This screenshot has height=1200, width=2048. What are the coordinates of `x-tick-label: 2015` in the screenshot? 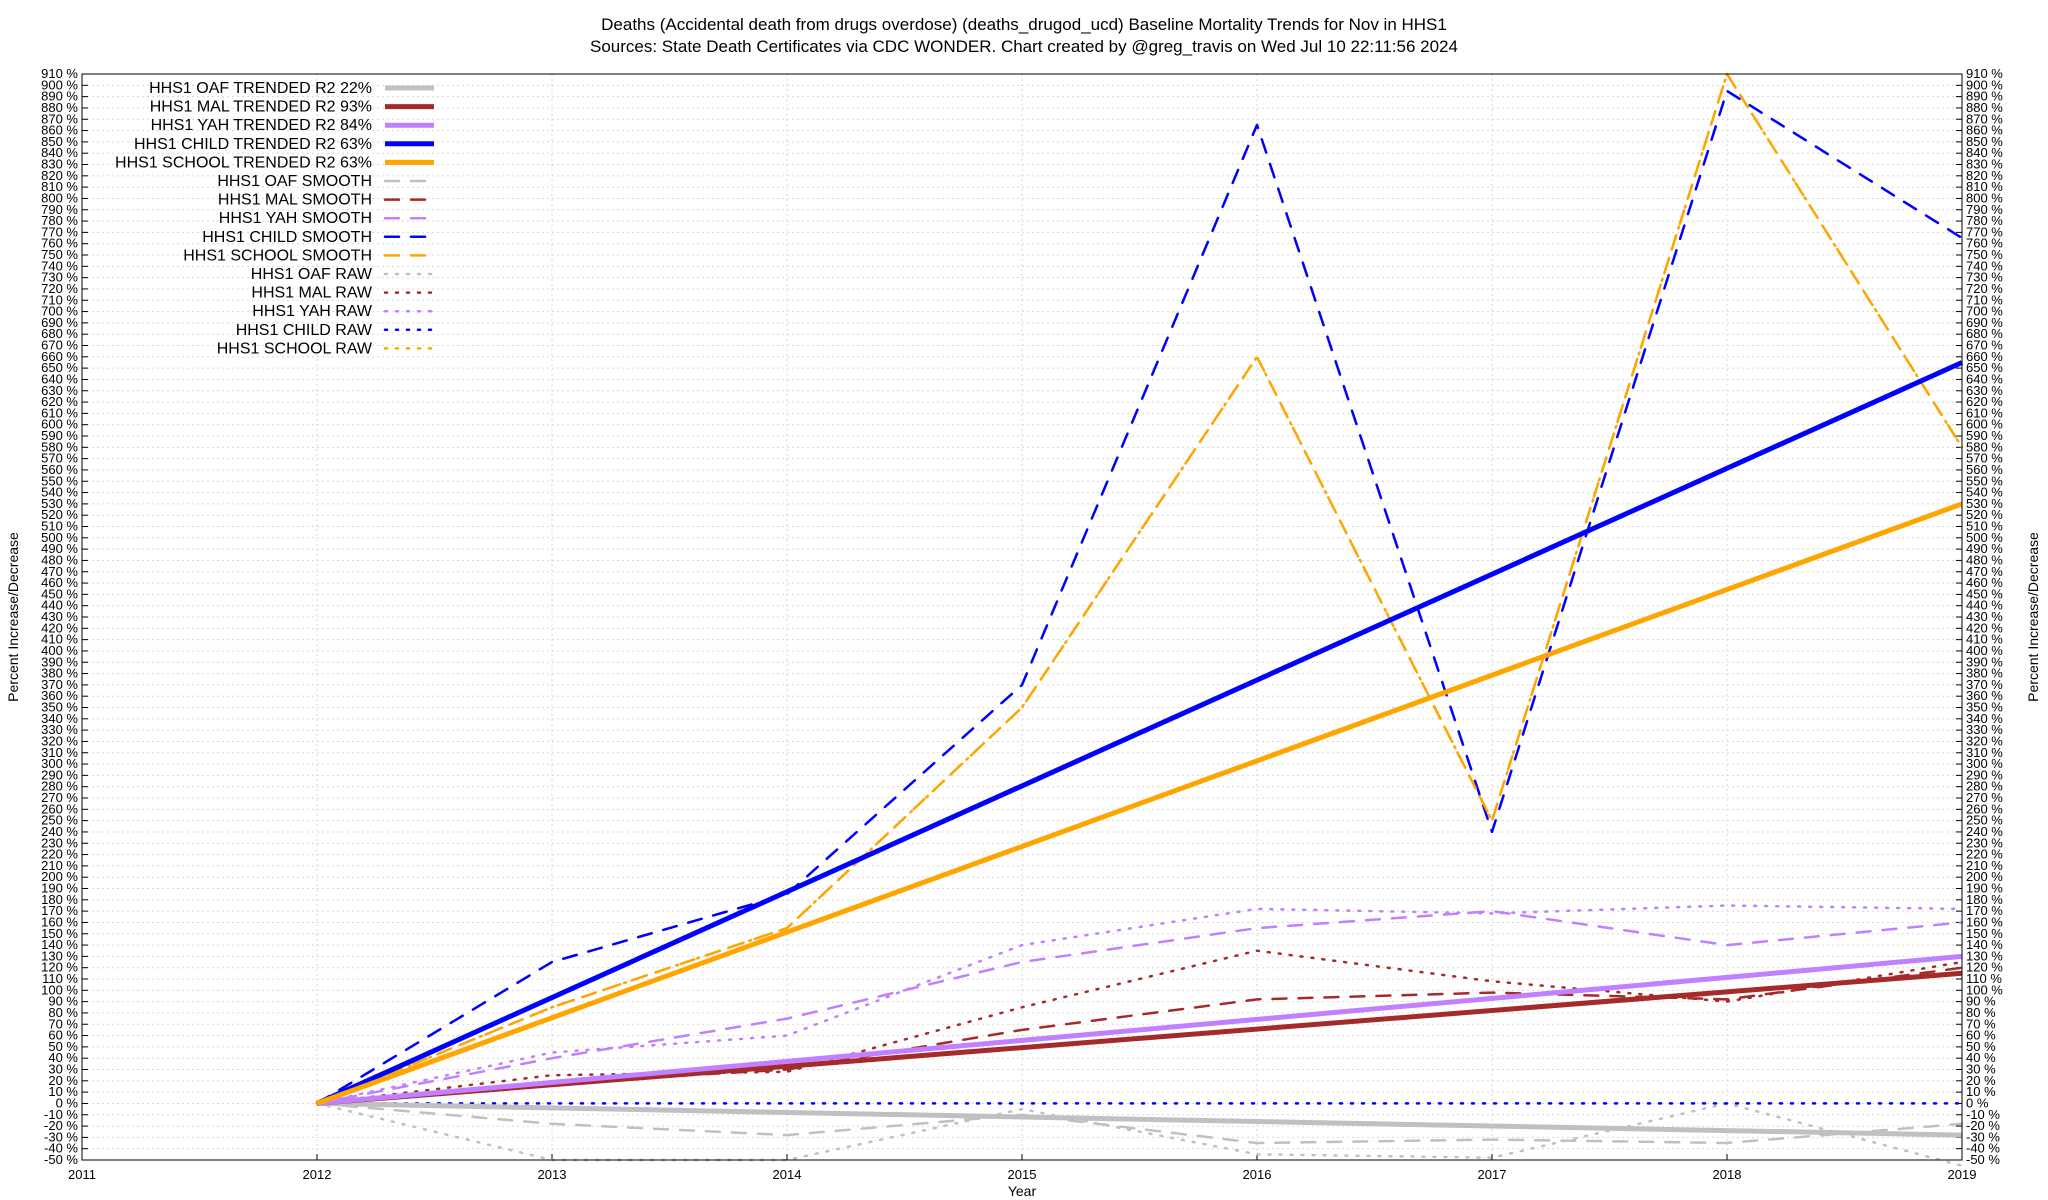 It's located at (1022, 1174).